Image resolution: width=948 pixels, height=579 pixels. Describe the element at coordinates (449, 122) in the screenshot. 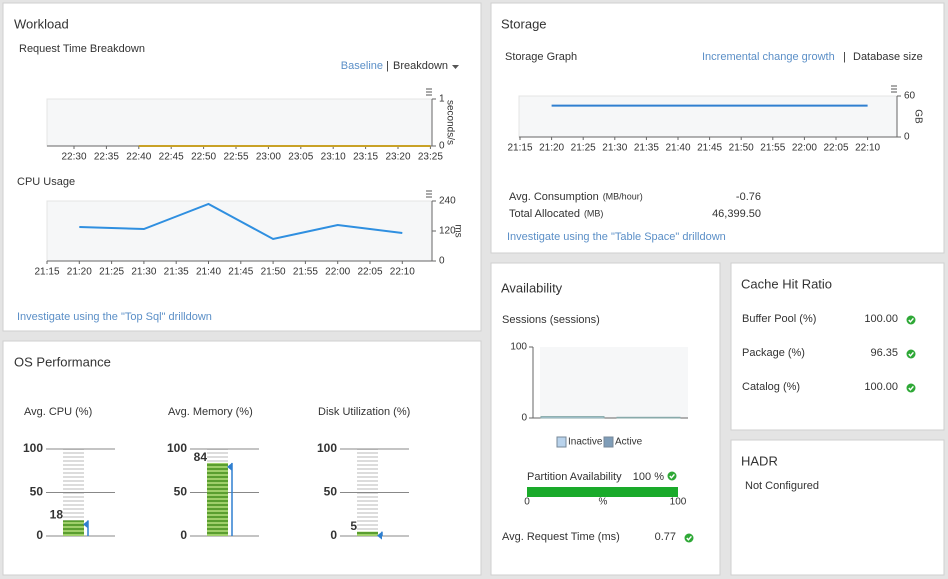

I see `y-axis-label: seconds/s` at that location.